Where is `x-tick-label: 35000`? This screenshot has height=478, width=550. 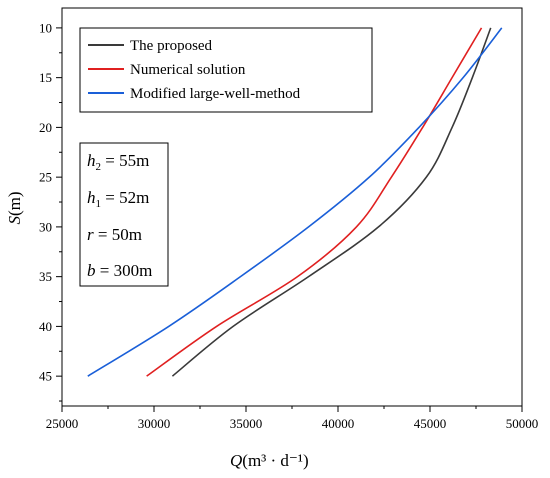 x-tick-label: 35000 is located at coordinates (246, 423).